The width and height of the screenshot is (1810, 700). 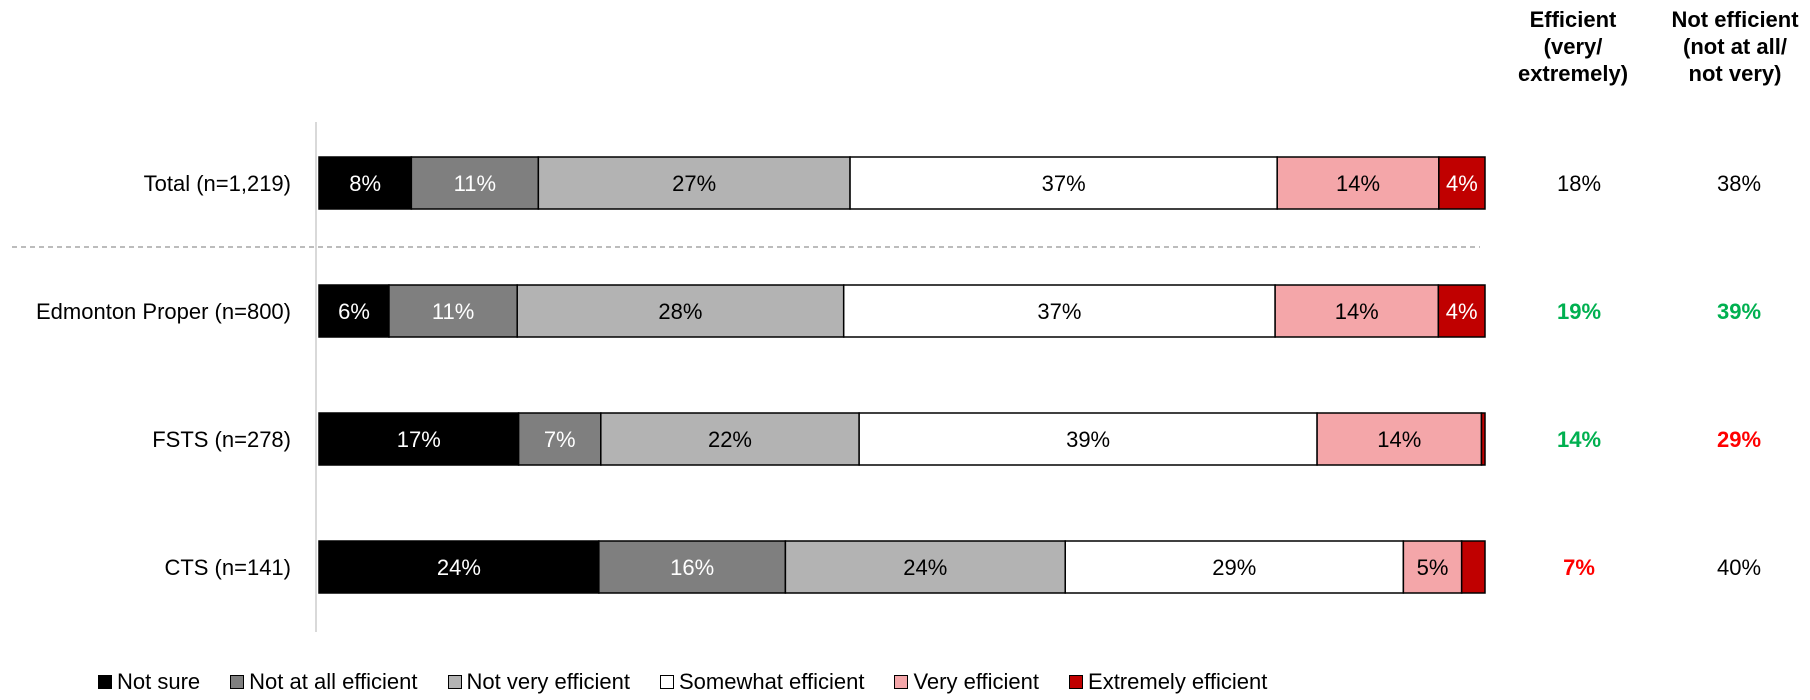 What do you see at coordinates (221, 439) in the screenshot?
I see `category-label-fsts-n-278: FSTS (n=278)` at bounding box center [221, 439].